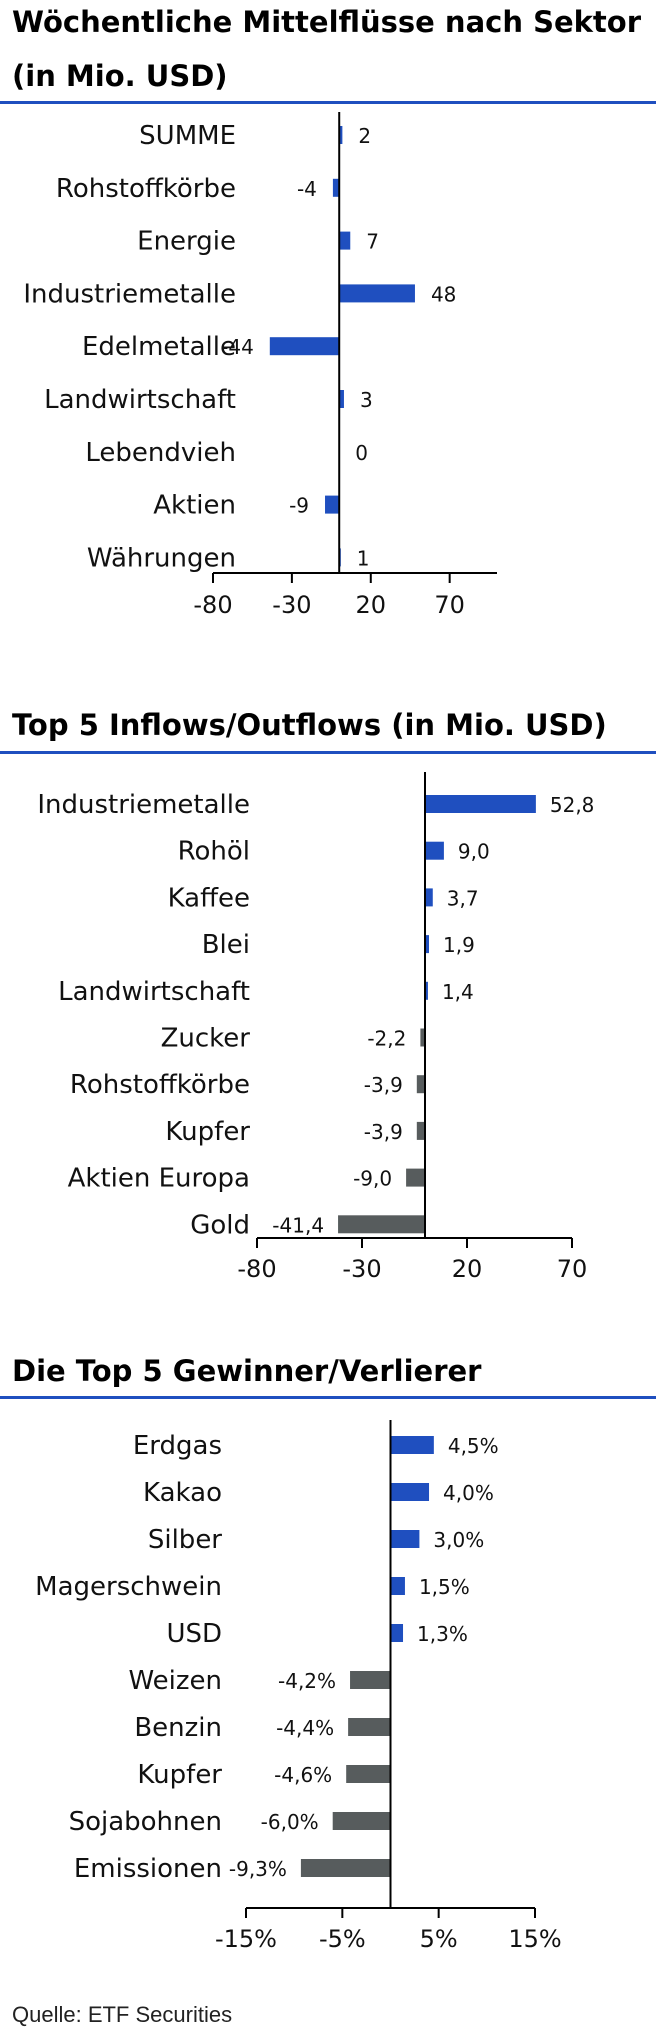 This screenshot has width=656, height=2033. What do you see at coordinates (246, 1939) in the screenshot?
I see `chart3-tick-label: -15%` at bounding box center [246, 1939].